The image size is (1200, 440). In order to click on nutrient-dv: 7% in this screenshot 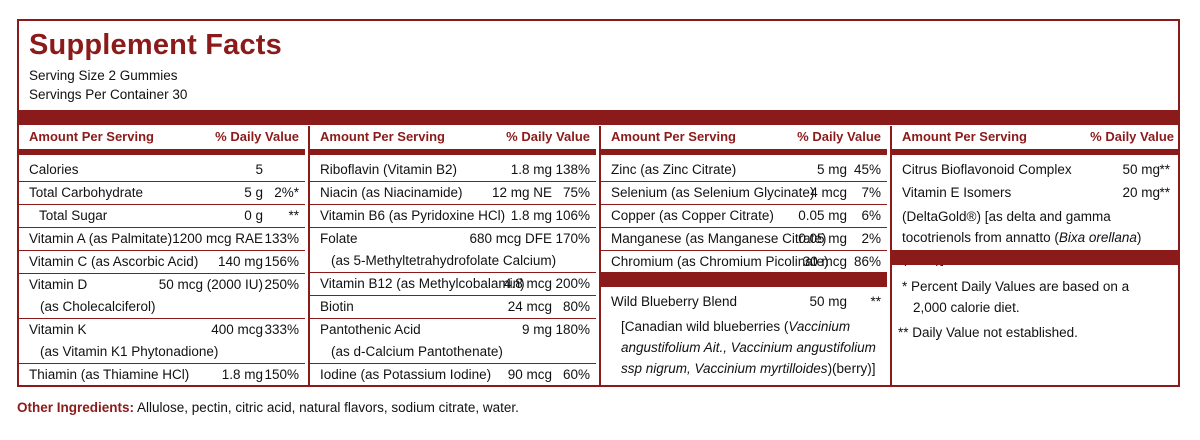, I will do `click(871, 192)`.